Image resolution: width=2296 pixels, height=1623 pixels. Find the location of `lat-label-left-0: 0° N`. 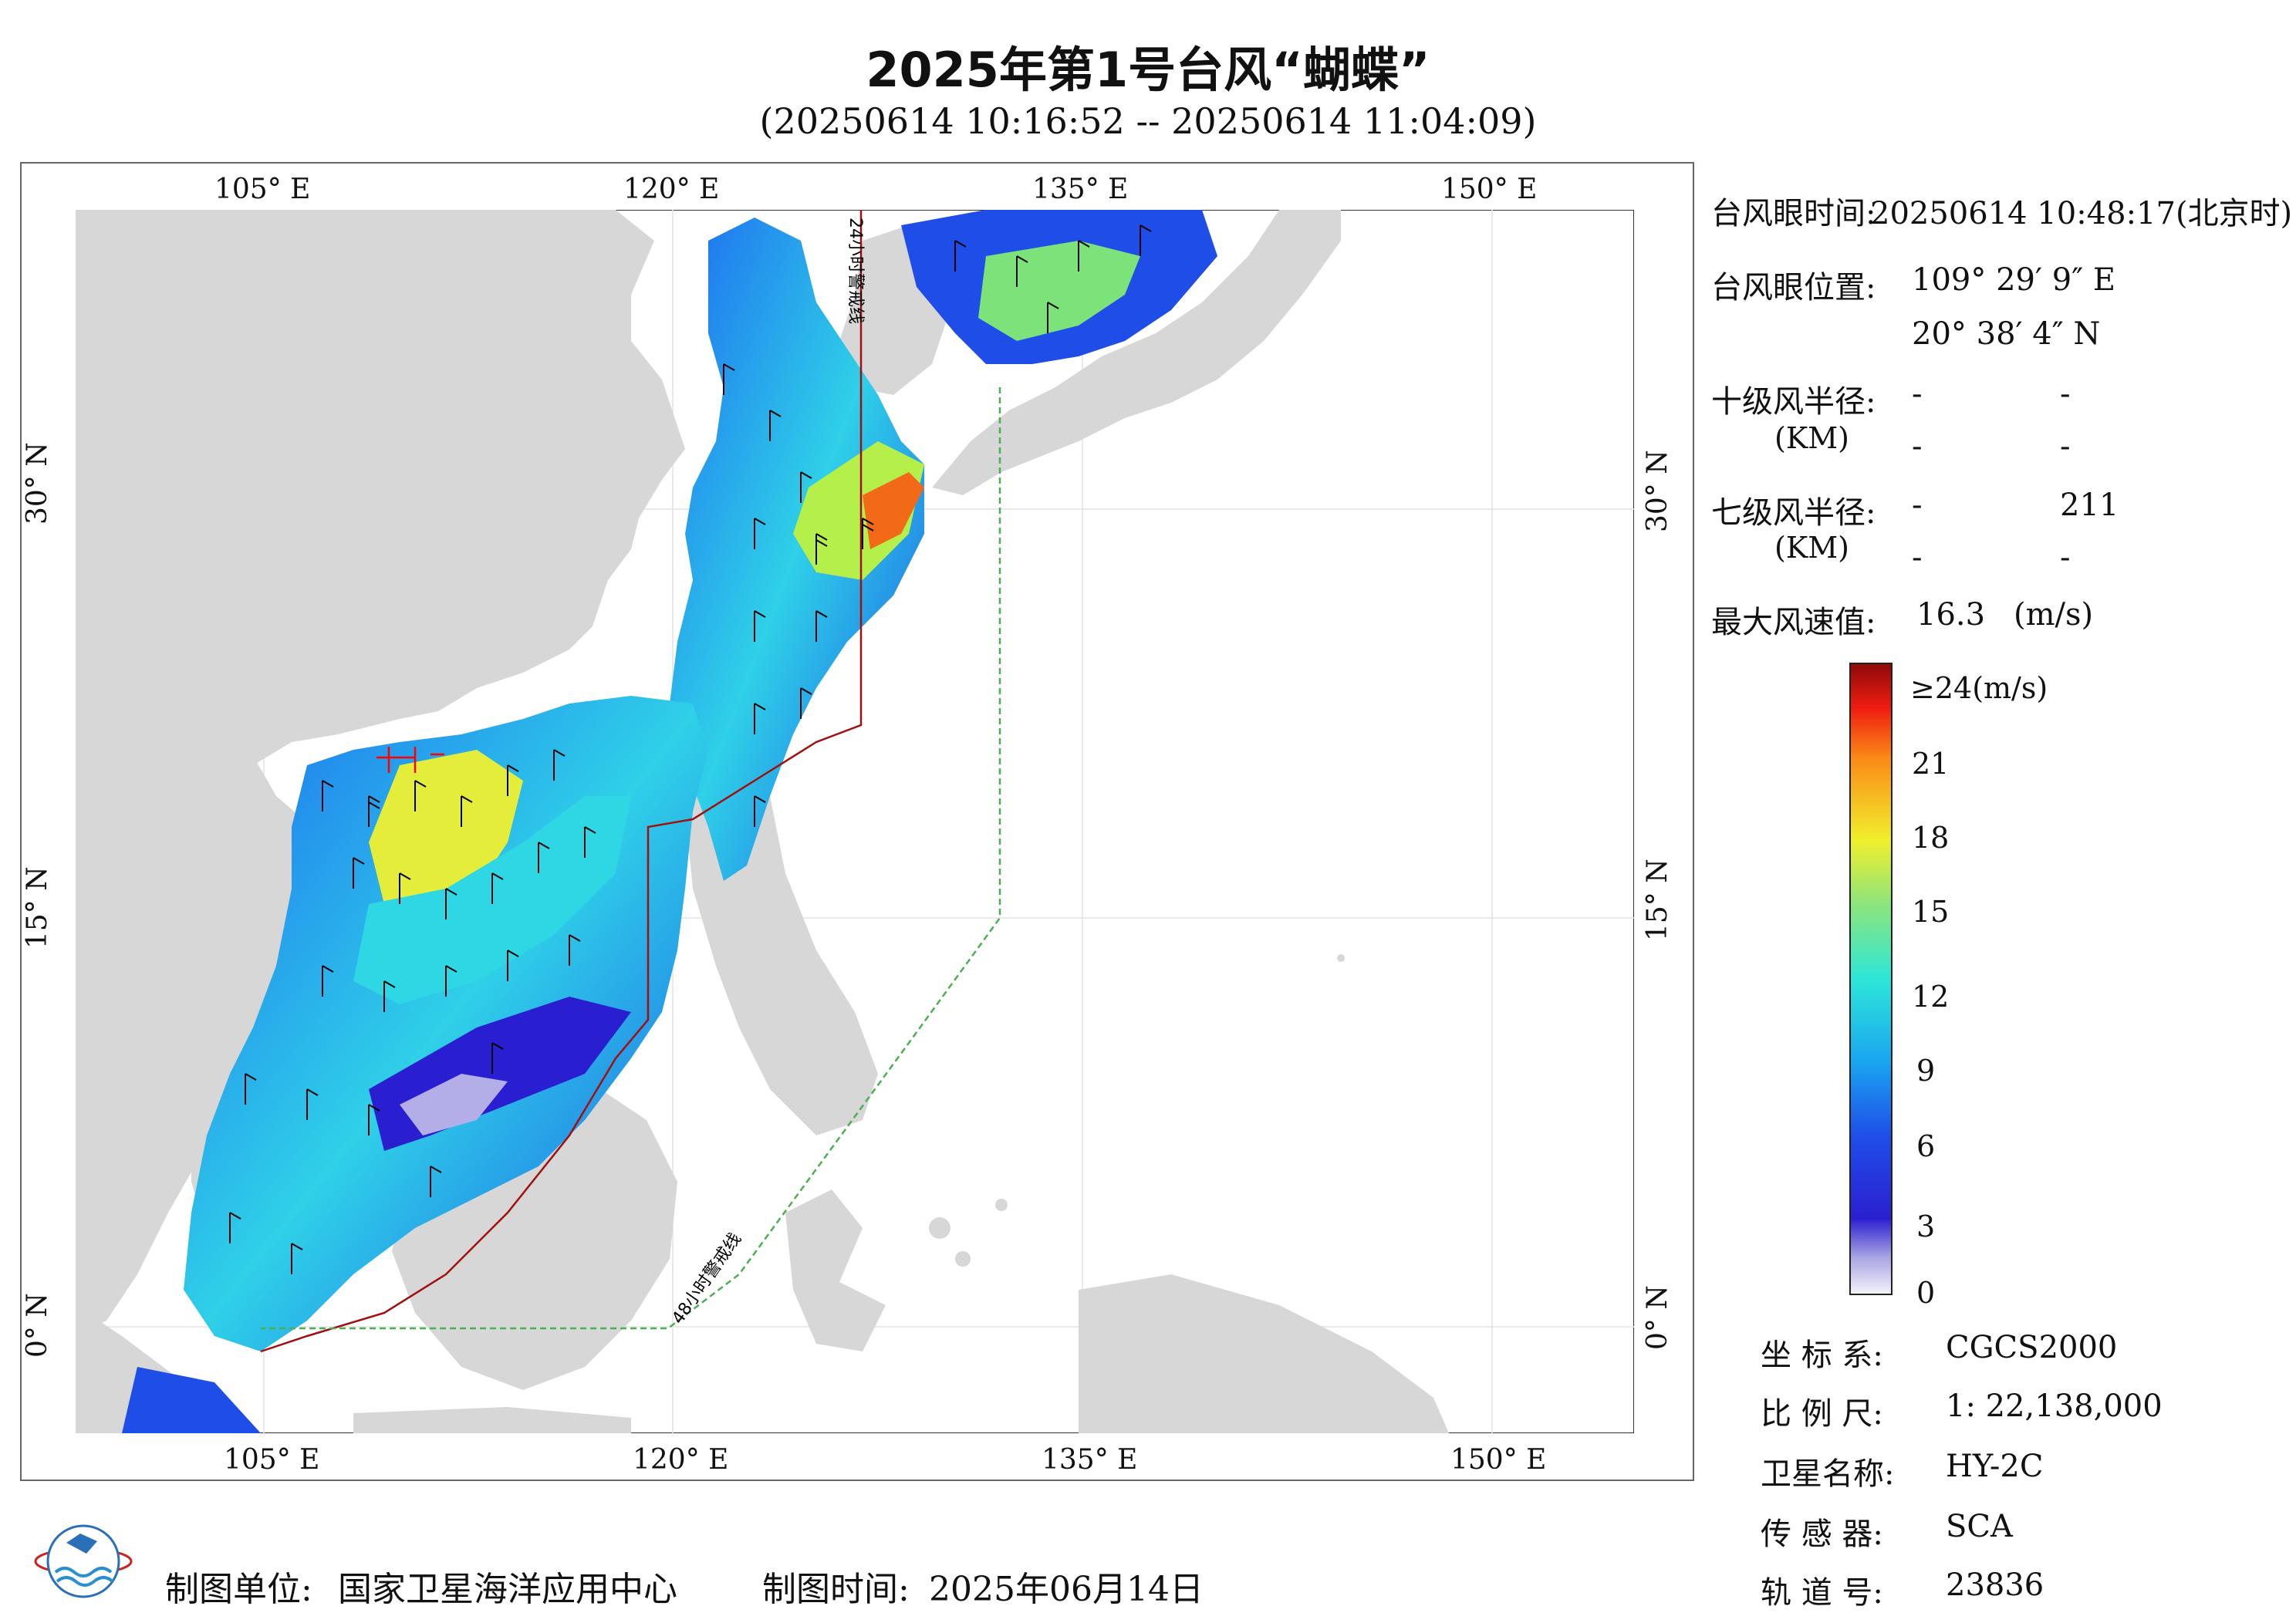

lat-label-left-0: 0° N is located at coordinates (37, 1325).